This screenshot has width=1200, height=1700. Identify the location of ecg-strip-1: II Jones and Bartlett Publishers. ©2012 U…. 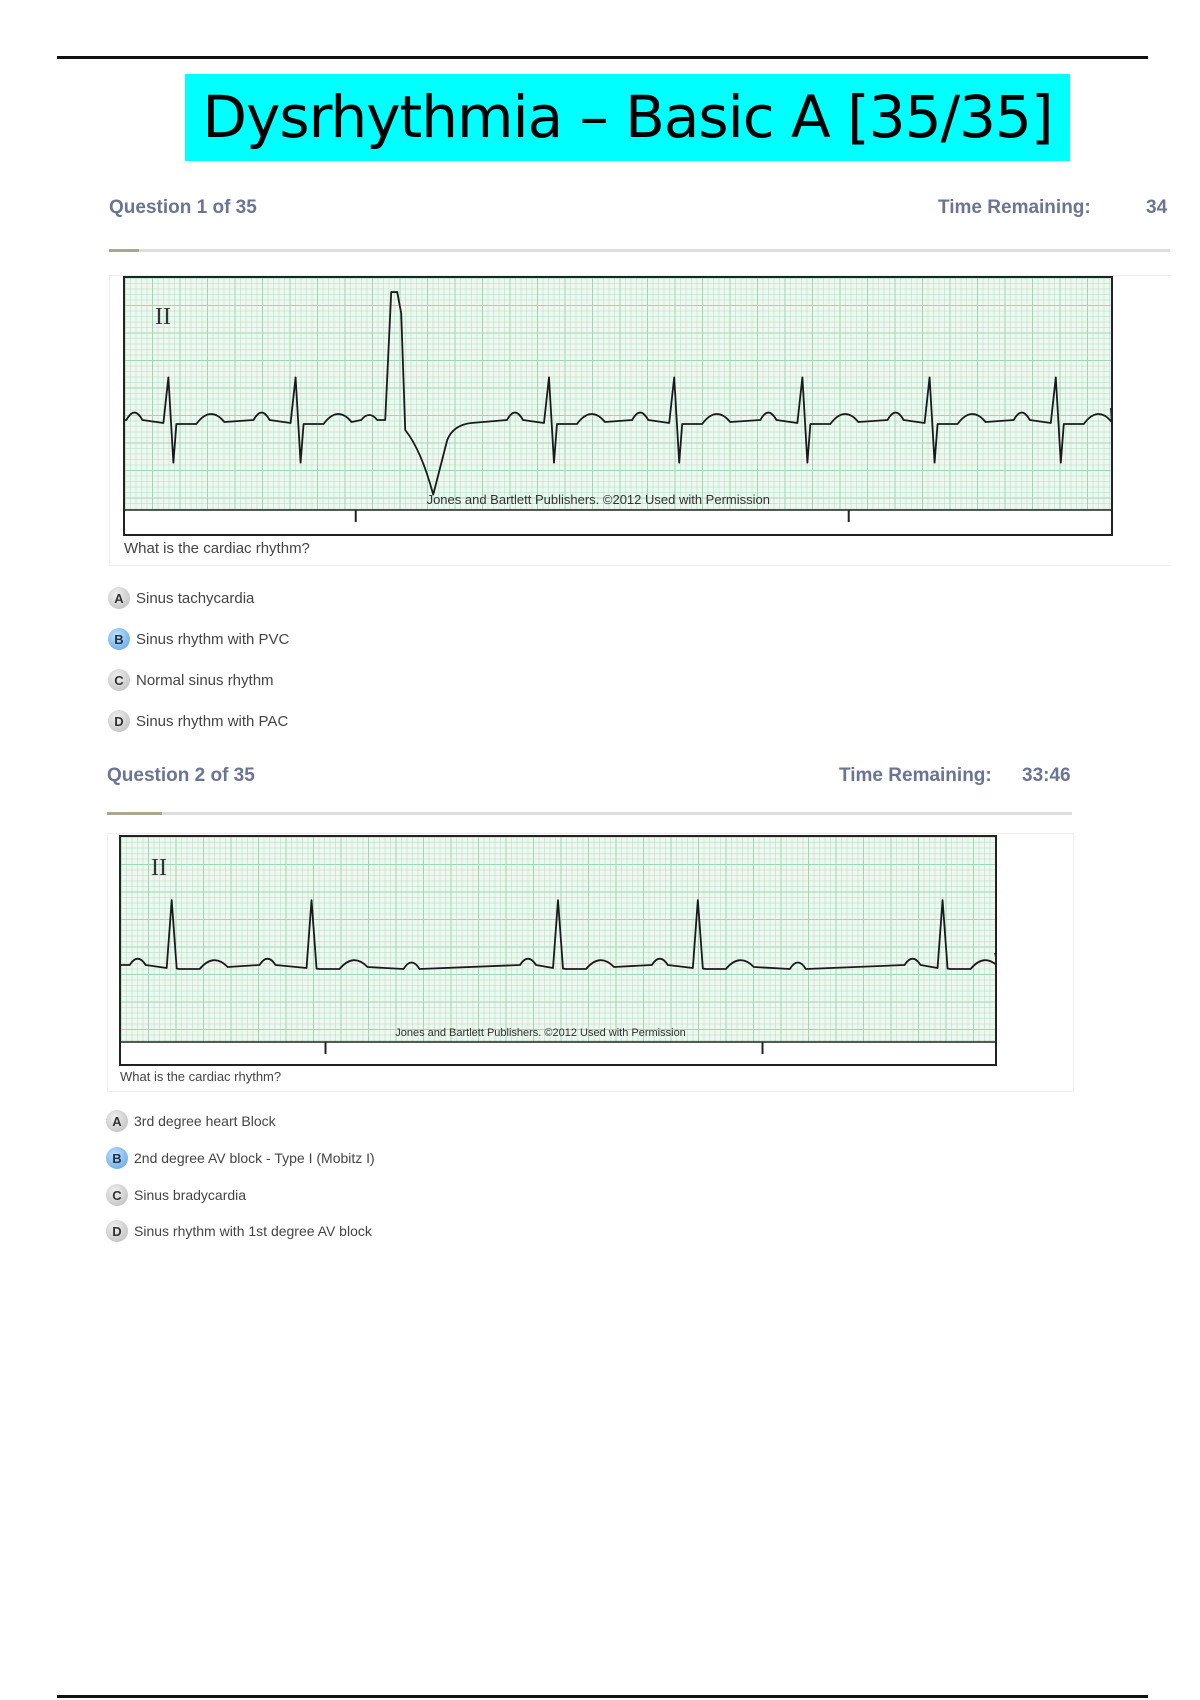
(618, 406).